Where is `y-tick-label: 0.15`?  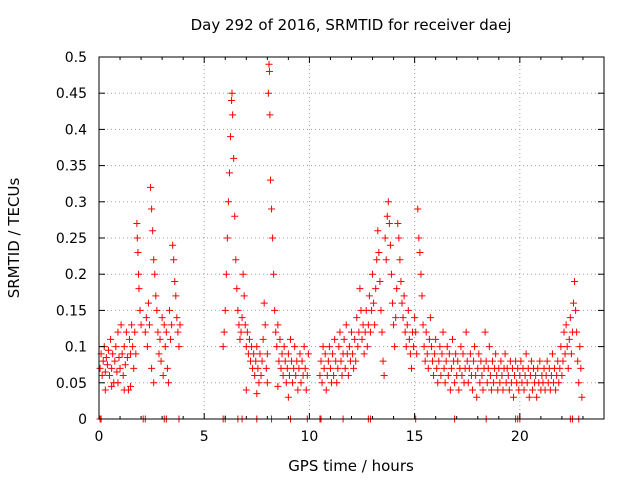
y-tick-label: 0.15 is located at coordinates (71, 311).